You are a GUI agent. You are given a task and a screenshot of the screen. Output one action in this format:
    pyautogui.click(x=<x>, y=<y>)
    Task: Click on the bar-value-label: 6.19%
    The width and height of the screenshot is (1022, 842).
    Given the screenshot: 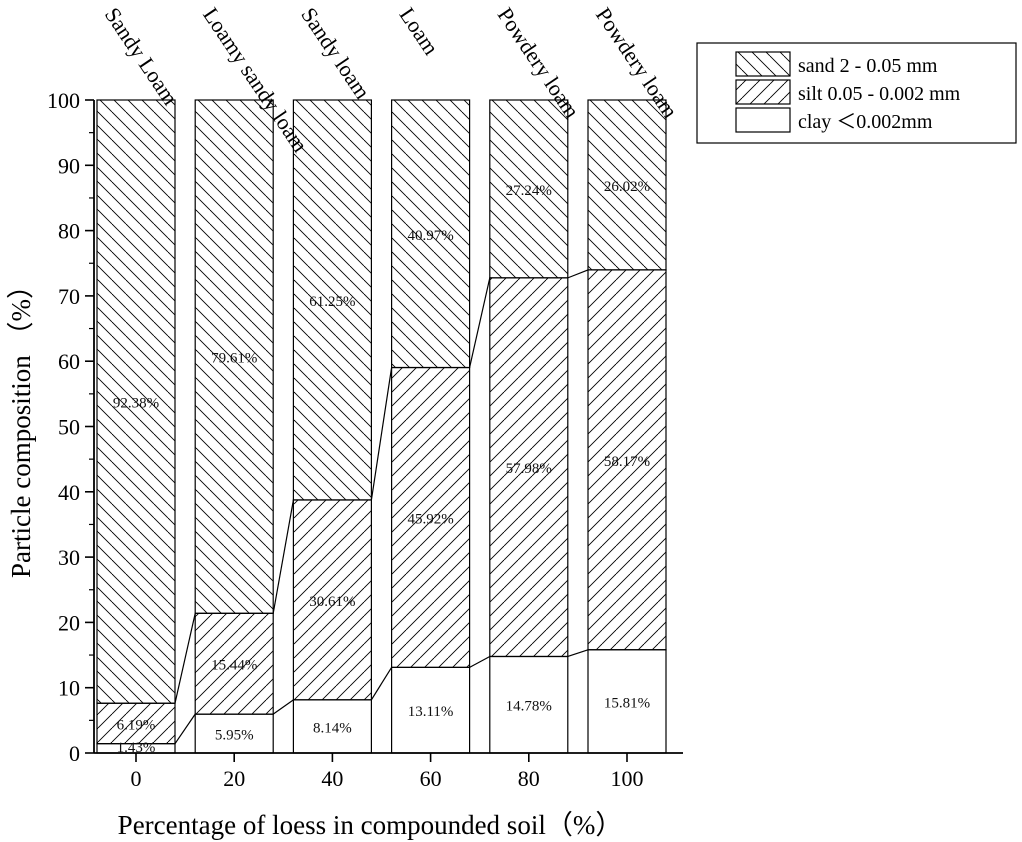 What is the action you would take?
    pyautogui.click(x=136, y=725)
    